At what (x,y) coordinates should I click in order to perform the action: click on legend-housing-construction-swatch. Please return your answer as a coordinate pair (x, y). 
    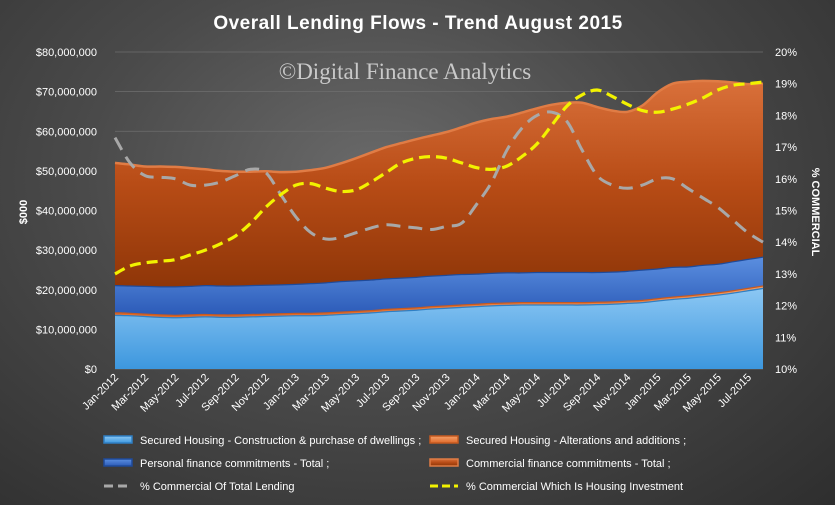
    Looking at the image, I should click on (118, 439).